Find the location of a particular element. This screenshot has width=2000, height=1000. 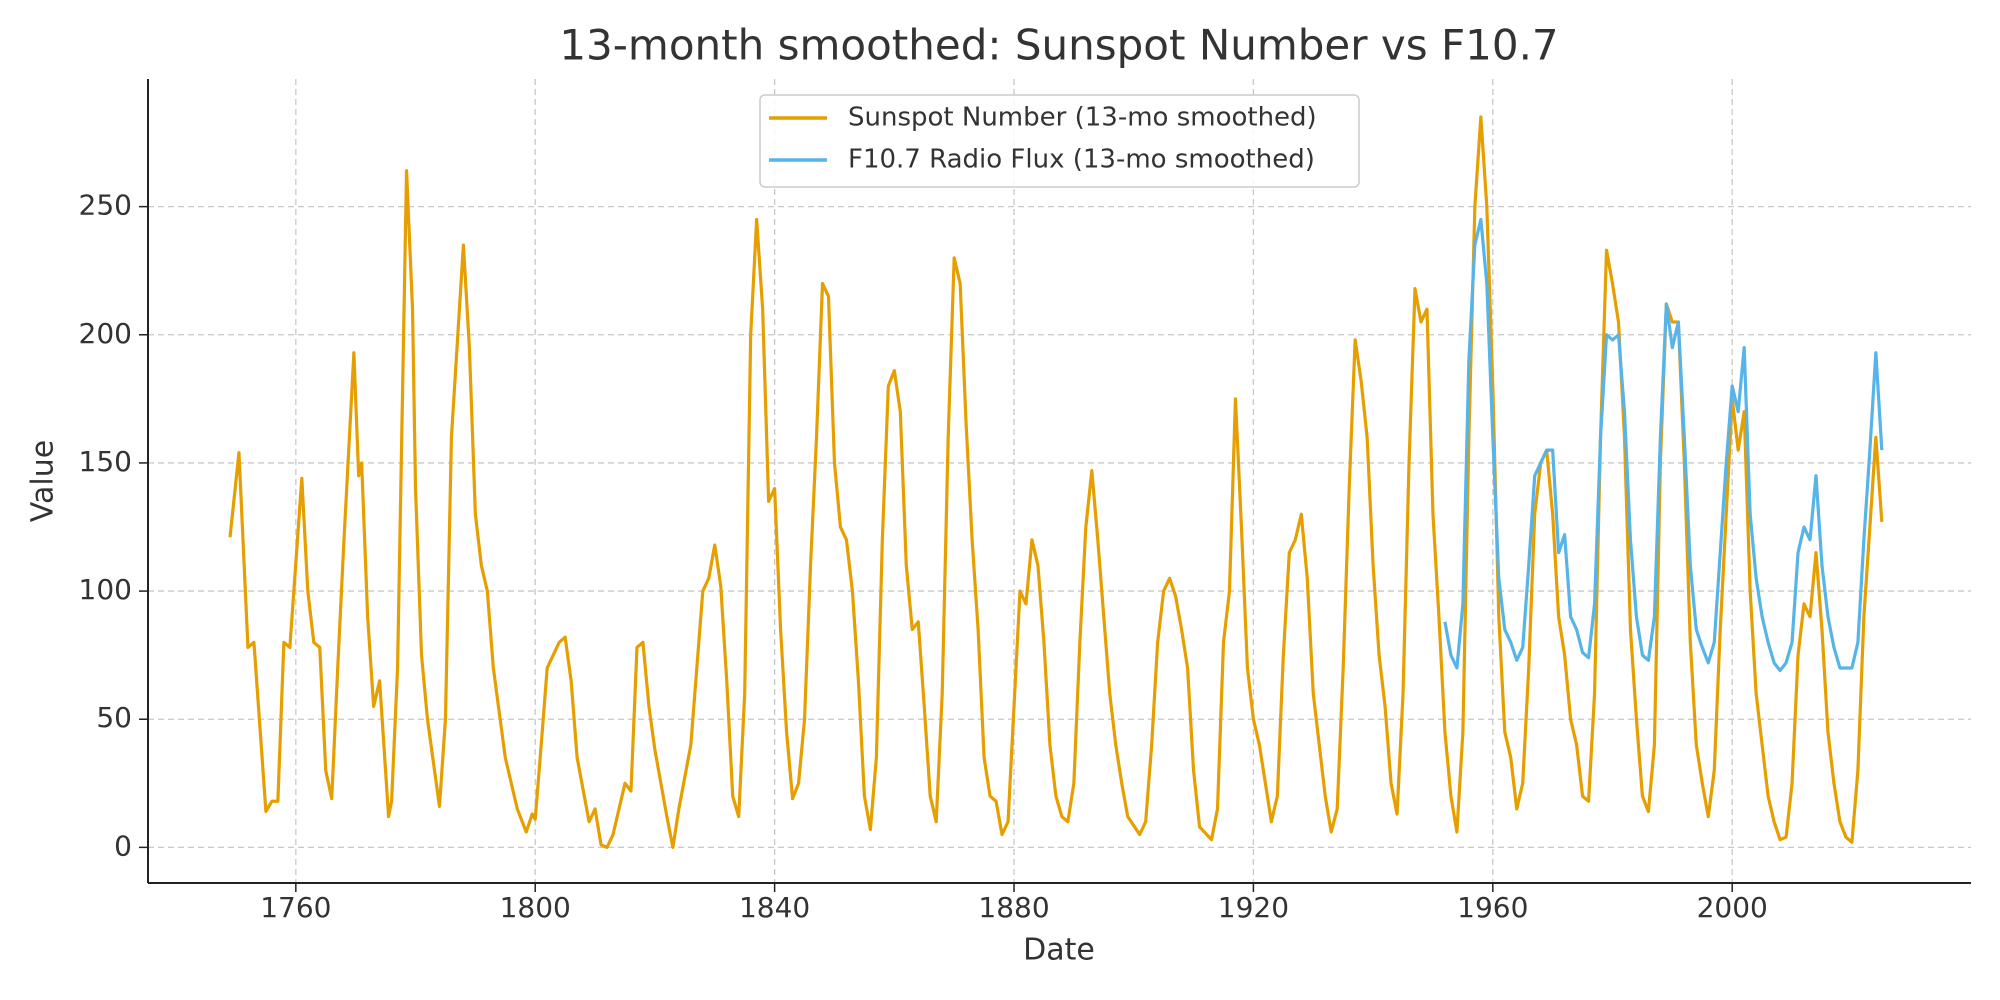

y-tick-label: 100 is located at coordinates (105, 589).